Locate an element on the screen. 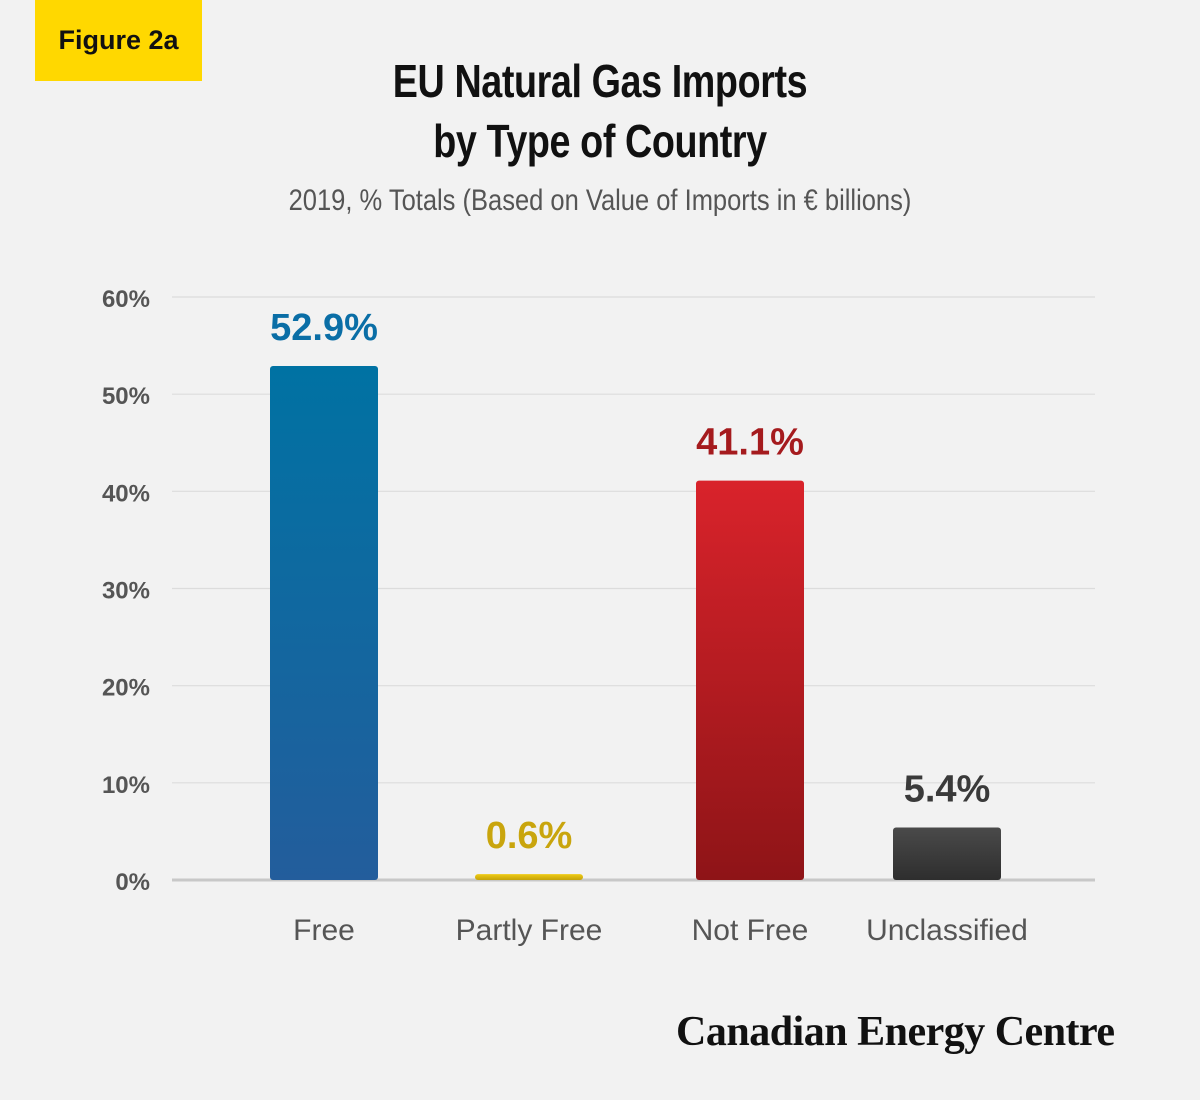 The image size is (1200, 1100). y-axis-tick-labels: 0% 10% 20% 30% 40% 50% 60% is located at coordinates (126, 591).